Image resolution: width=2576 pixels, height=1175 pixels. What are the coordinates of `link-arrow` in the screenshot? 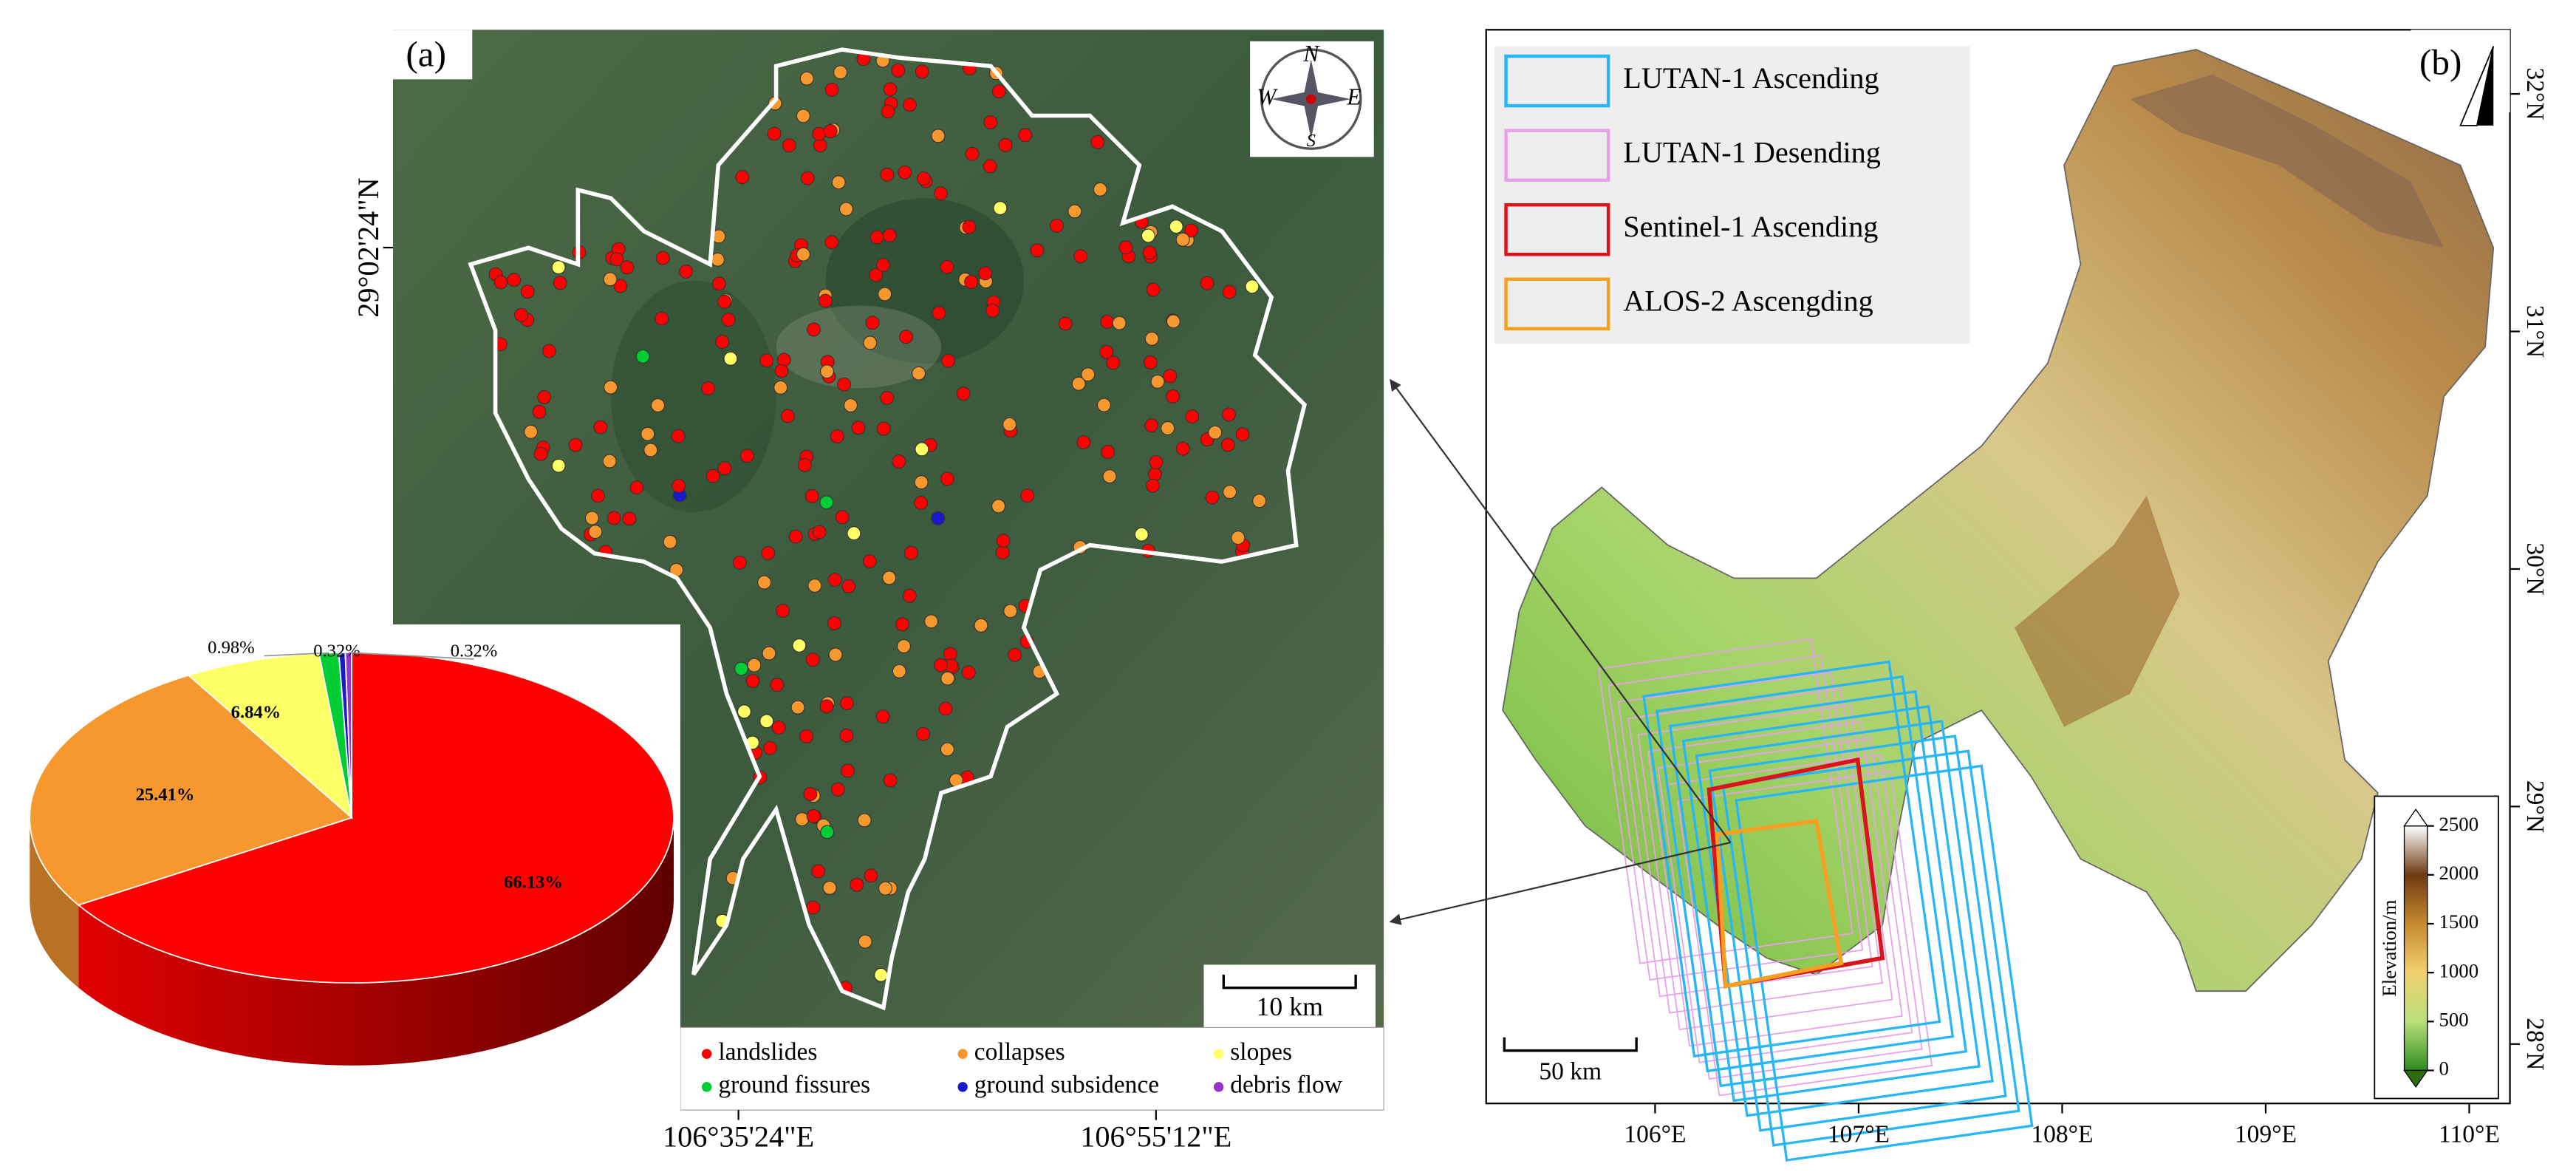 It's located at (1561, 610).